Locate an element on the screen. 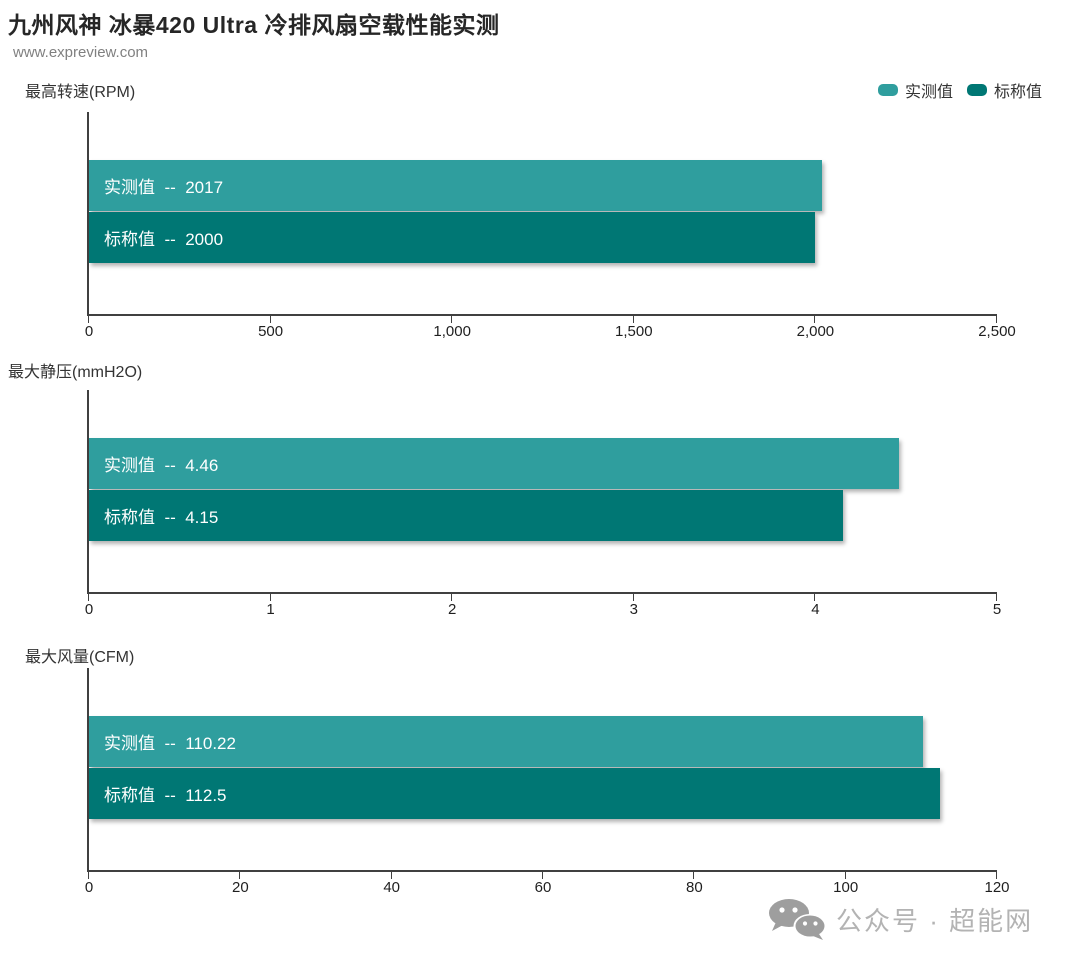  tick-label: 1 is located at coordinates (270, 609).